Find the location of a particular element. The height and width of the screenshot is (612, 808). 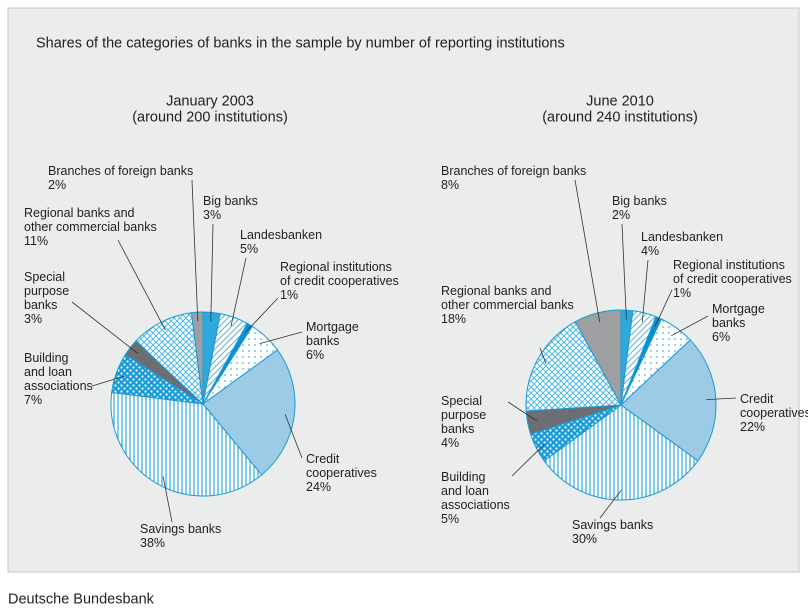

chart-subtitle: (around 240 institutions) is located at coordinates (620, 118).